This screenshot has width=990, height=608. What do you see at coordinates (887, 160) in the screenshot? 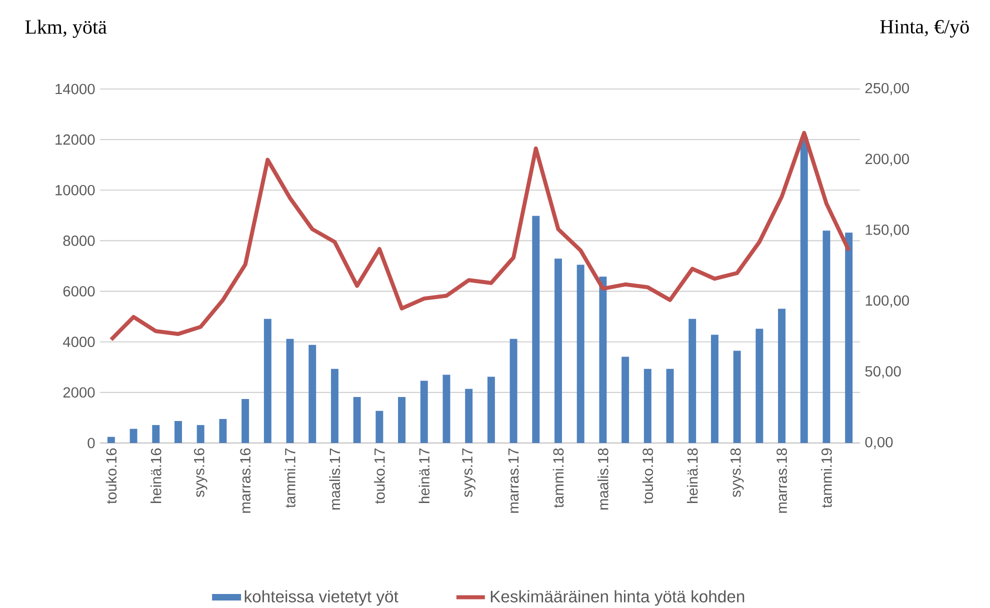
I see `y2-tick-label: 200,00` at bounding box center [887, 160].